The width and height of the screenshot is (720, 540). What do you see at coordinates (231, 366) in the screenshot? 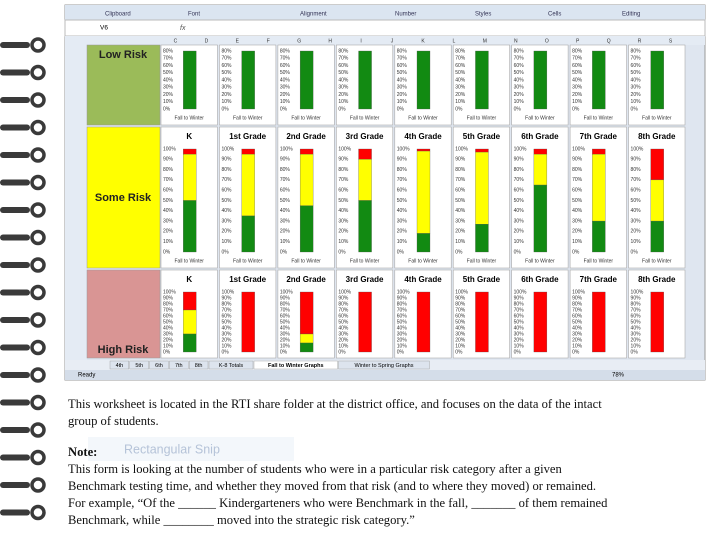
I see `sheet-tab-label: K-8 Totals` at bounding box center [231, 366].